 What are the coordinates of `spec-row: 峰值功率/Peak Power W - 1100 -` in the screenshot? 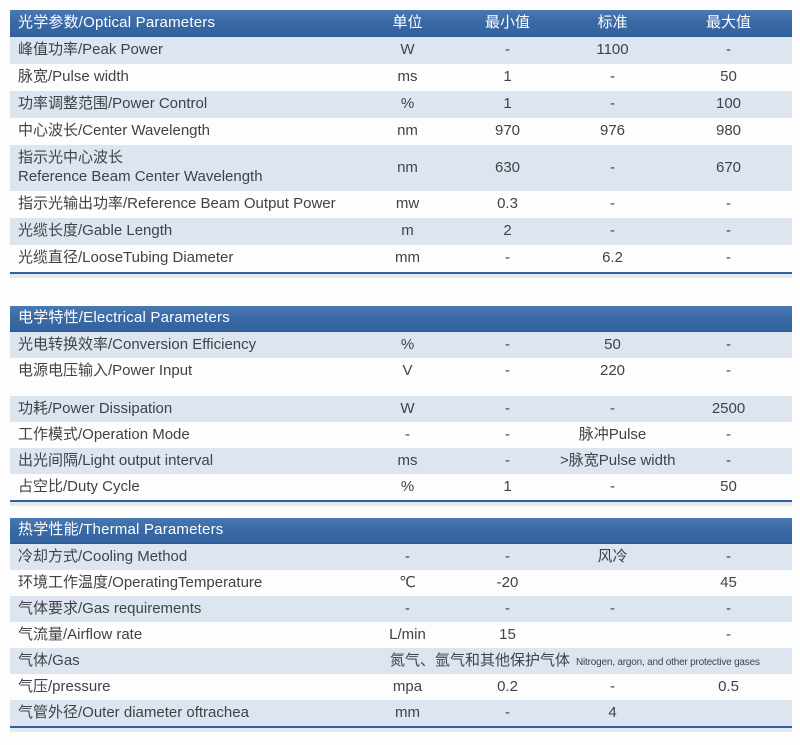 It's located at (401, 50).